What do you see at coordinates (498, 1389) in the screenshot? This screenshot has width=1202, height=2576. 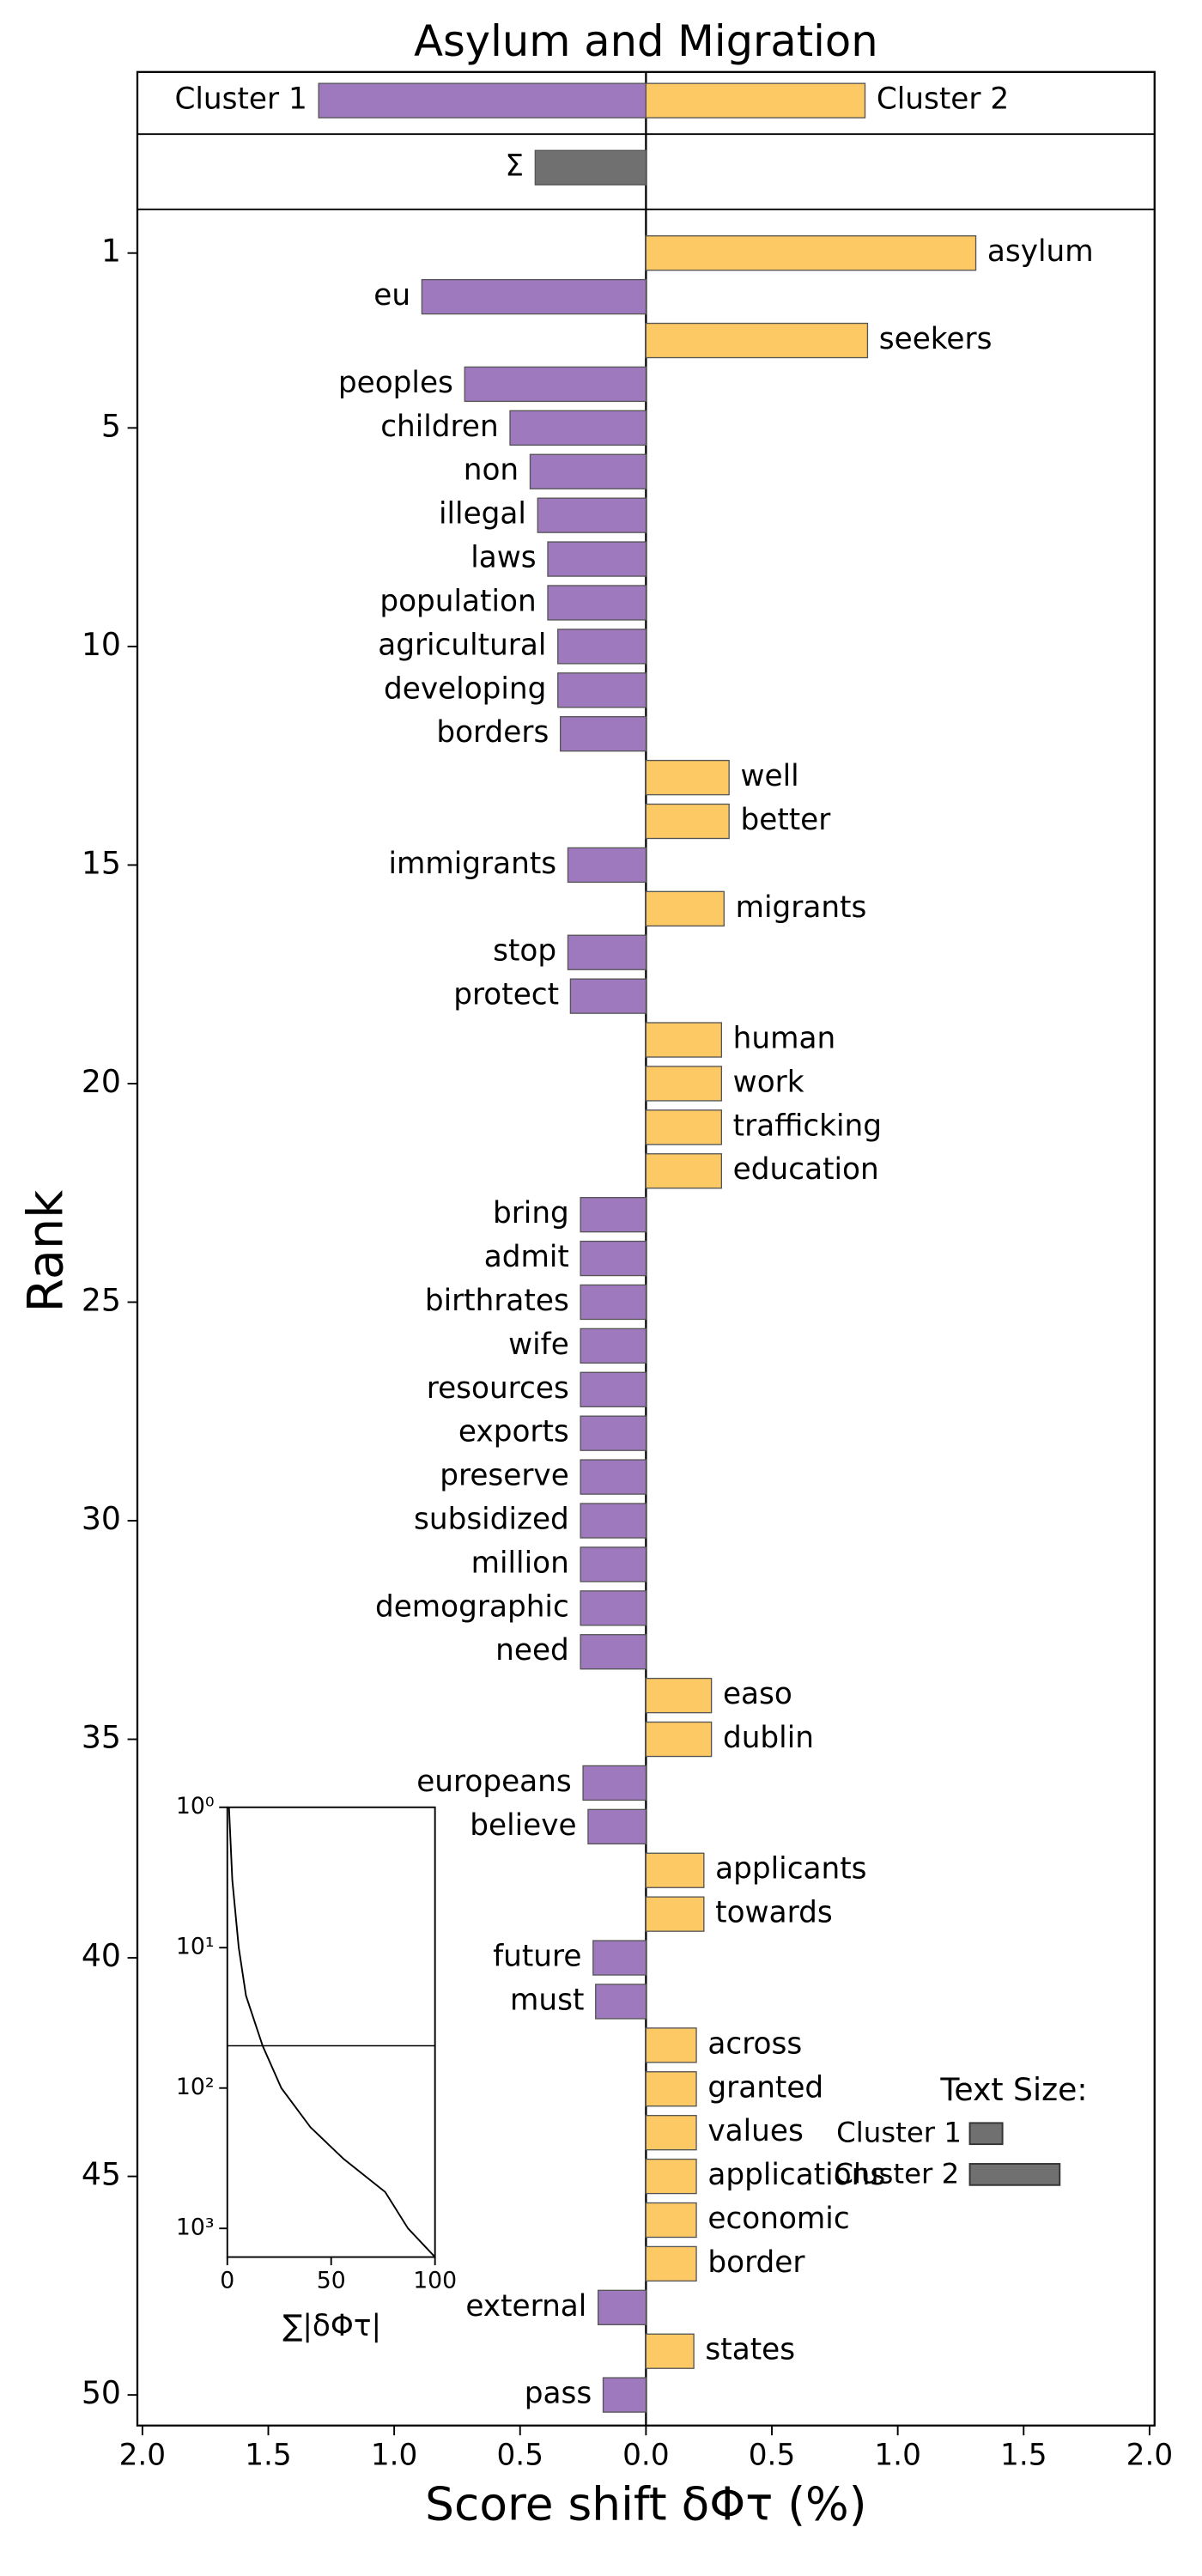 I see `bar-label: resources` at bounding box center [498, 1389].